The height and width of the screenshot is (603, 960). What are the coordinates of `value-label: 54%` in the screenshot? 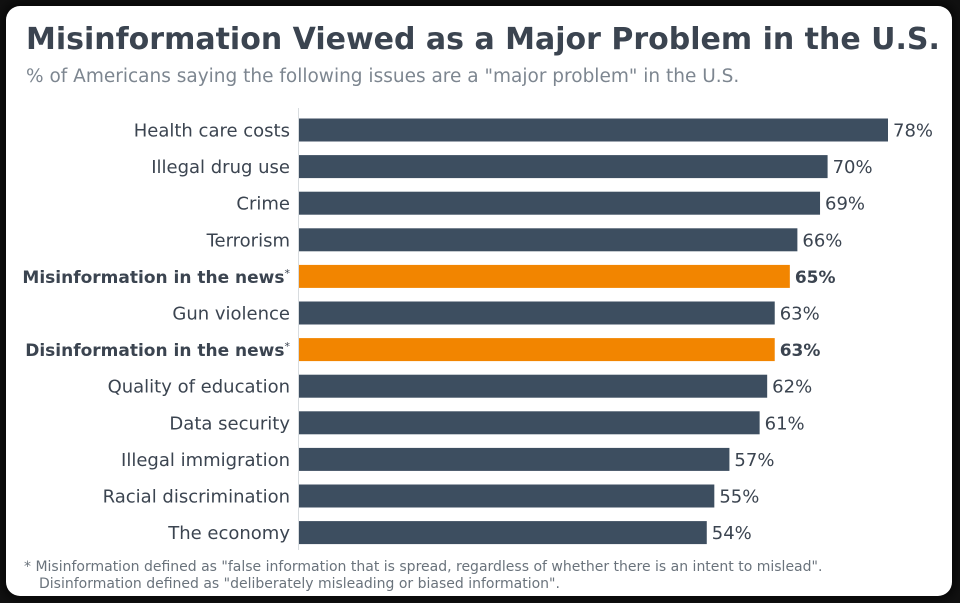 It's located at (732, 533).